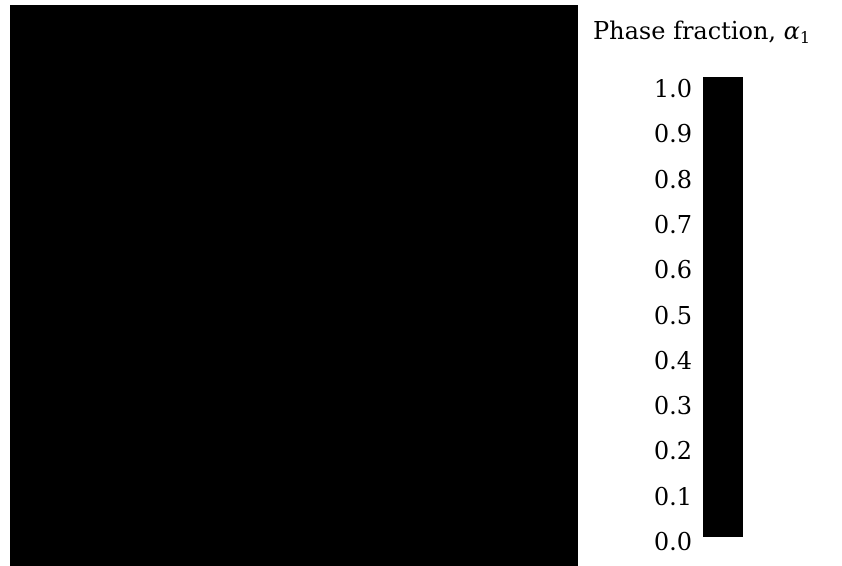 This screenshot has width=842, height=566. Describe the element at coordinates (672, 406) in the screenshot. I see `colorbar-tick-label: 0.3` at that location.